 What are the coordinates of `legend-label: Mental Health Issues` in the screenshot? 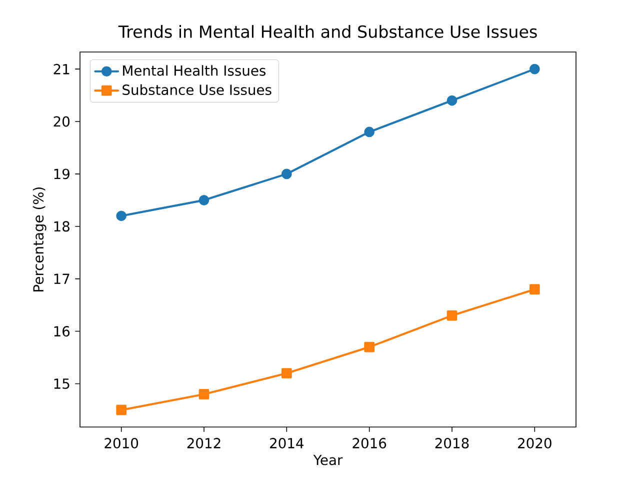 It's located at (194, 70).